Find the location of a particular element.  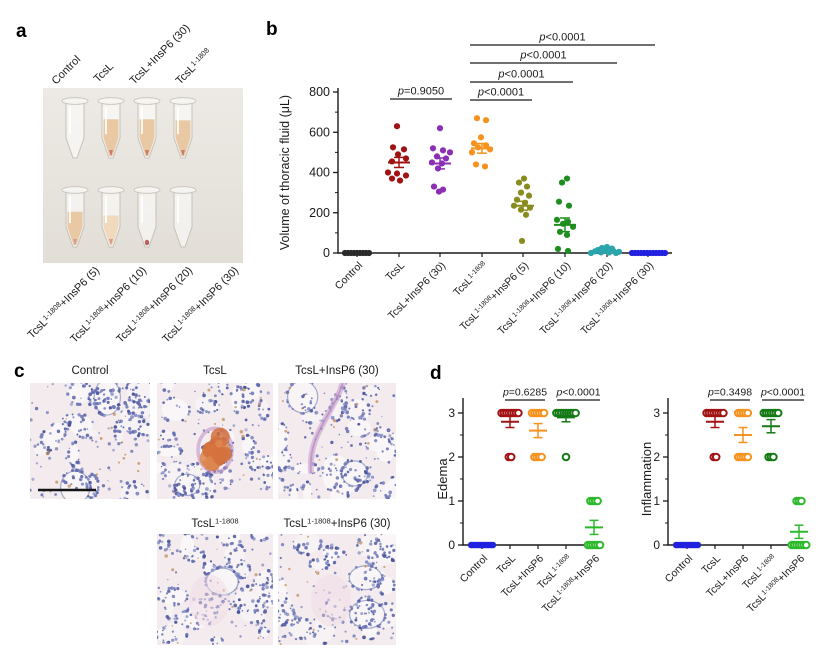

x-category-label: TcsL1-1808+InsP6 (30) is located at coordinates (618, 299).